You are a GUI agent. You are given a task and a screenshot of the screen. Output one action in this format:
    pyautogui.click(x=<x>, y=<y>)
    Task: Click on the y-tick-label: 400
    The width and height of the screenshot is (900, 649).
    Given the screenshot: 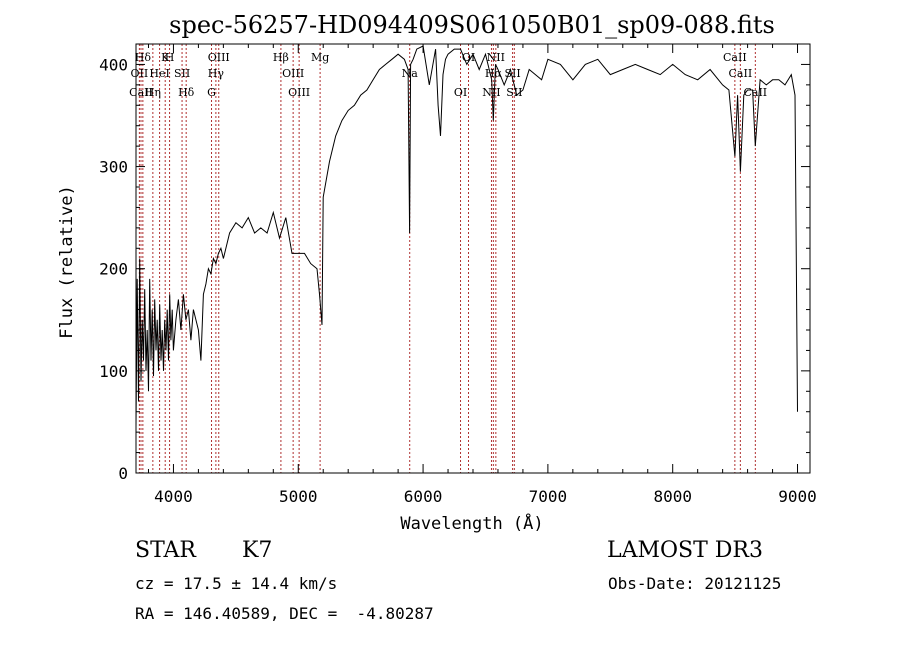 What is the action you would take?
    pyautogui.click(x=113, y=64)
    